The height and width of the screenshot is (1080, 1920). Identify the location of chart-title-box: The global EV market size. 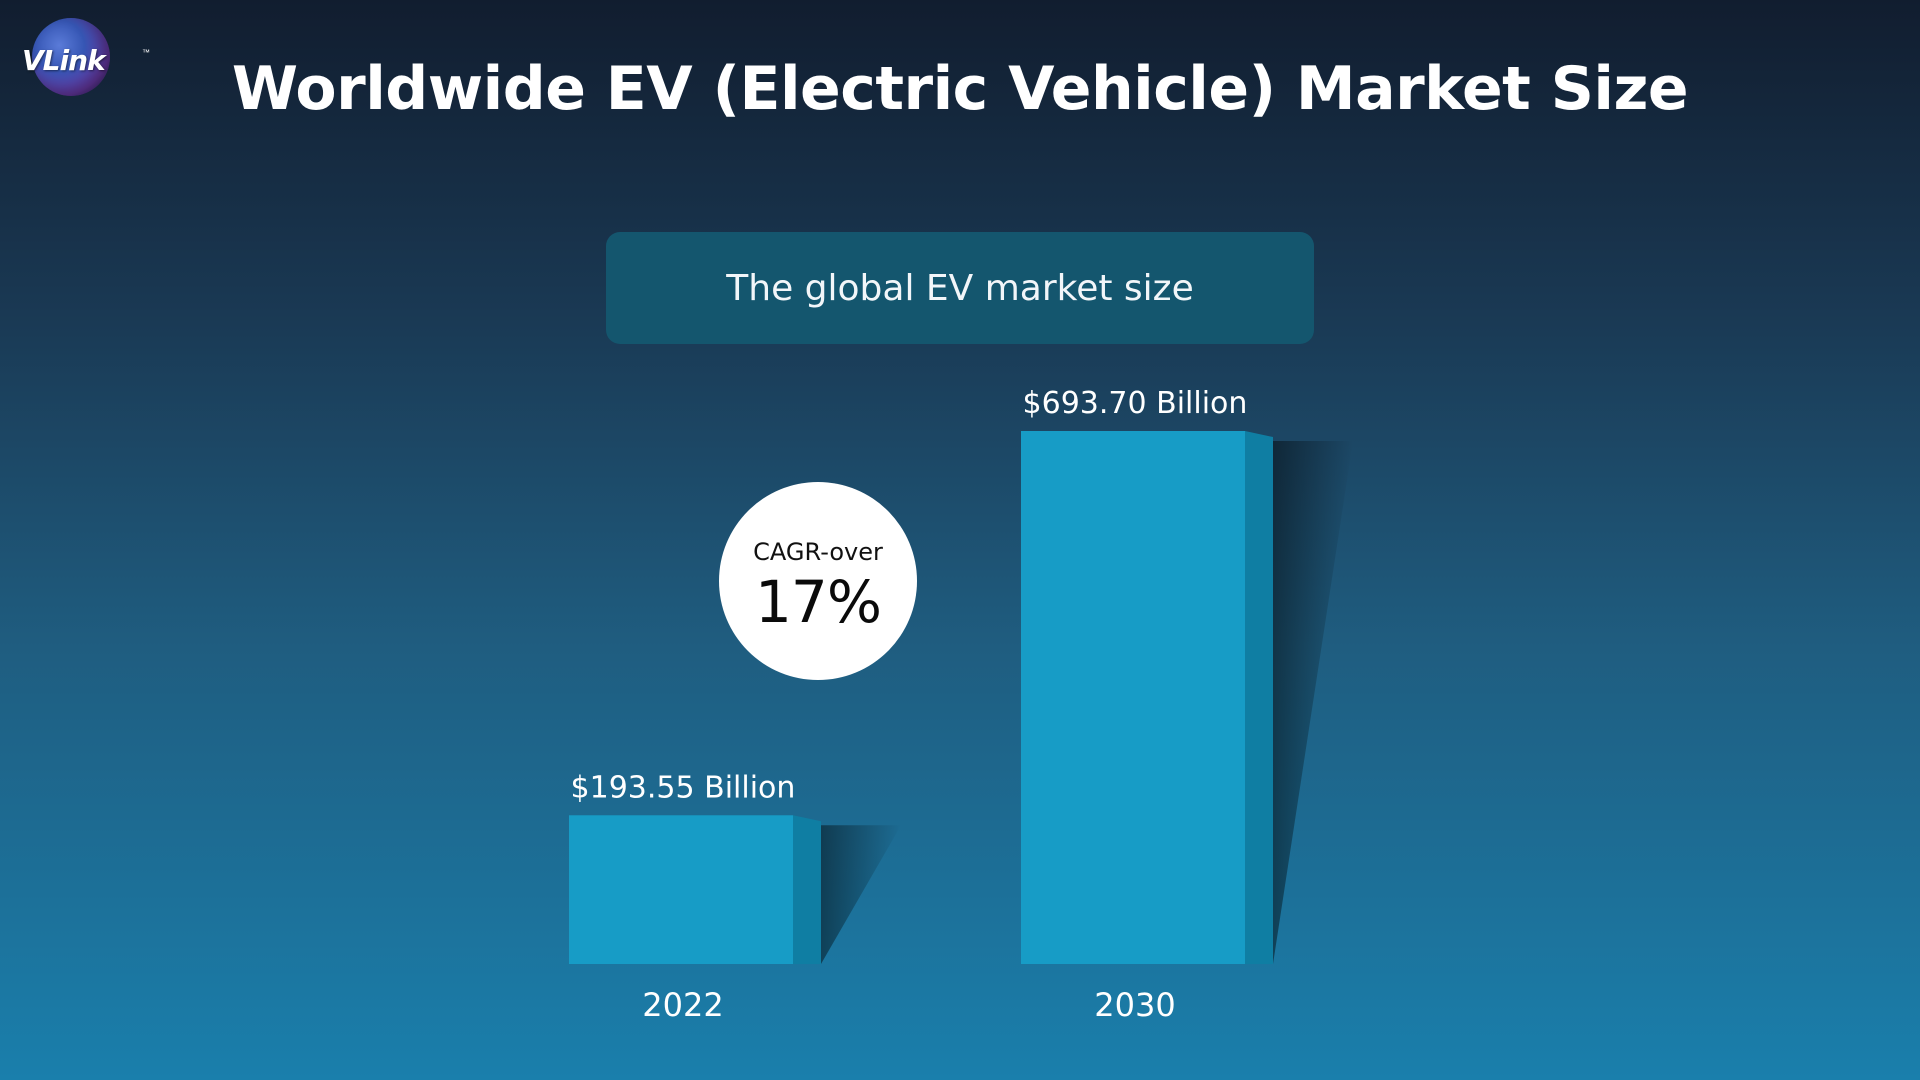
(960, 288).